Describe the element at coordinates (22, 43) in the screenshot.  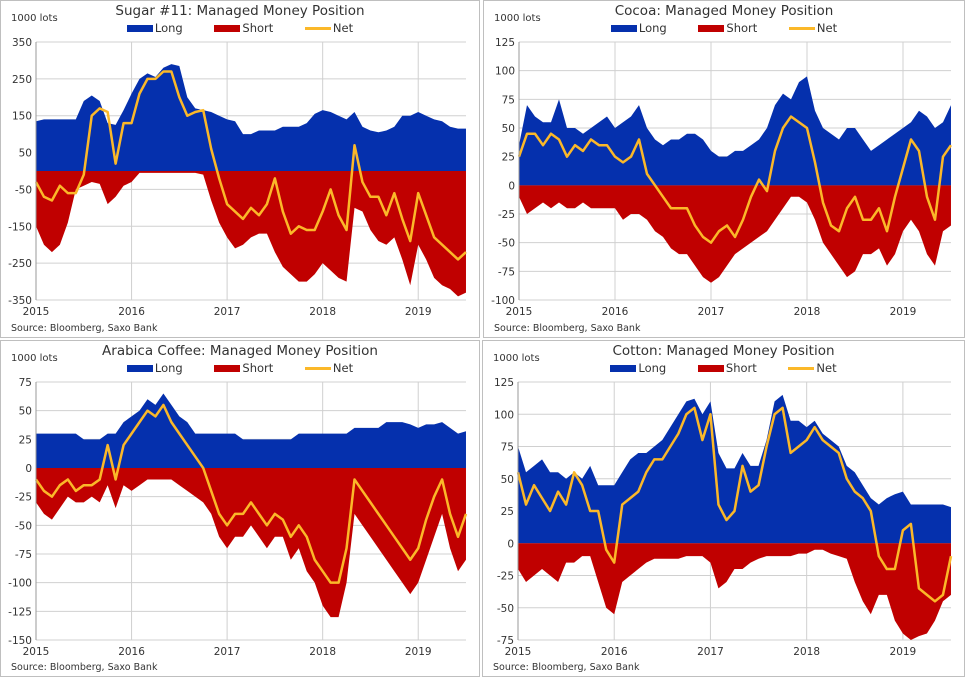
I see `y-tick-label: 350` at that location.